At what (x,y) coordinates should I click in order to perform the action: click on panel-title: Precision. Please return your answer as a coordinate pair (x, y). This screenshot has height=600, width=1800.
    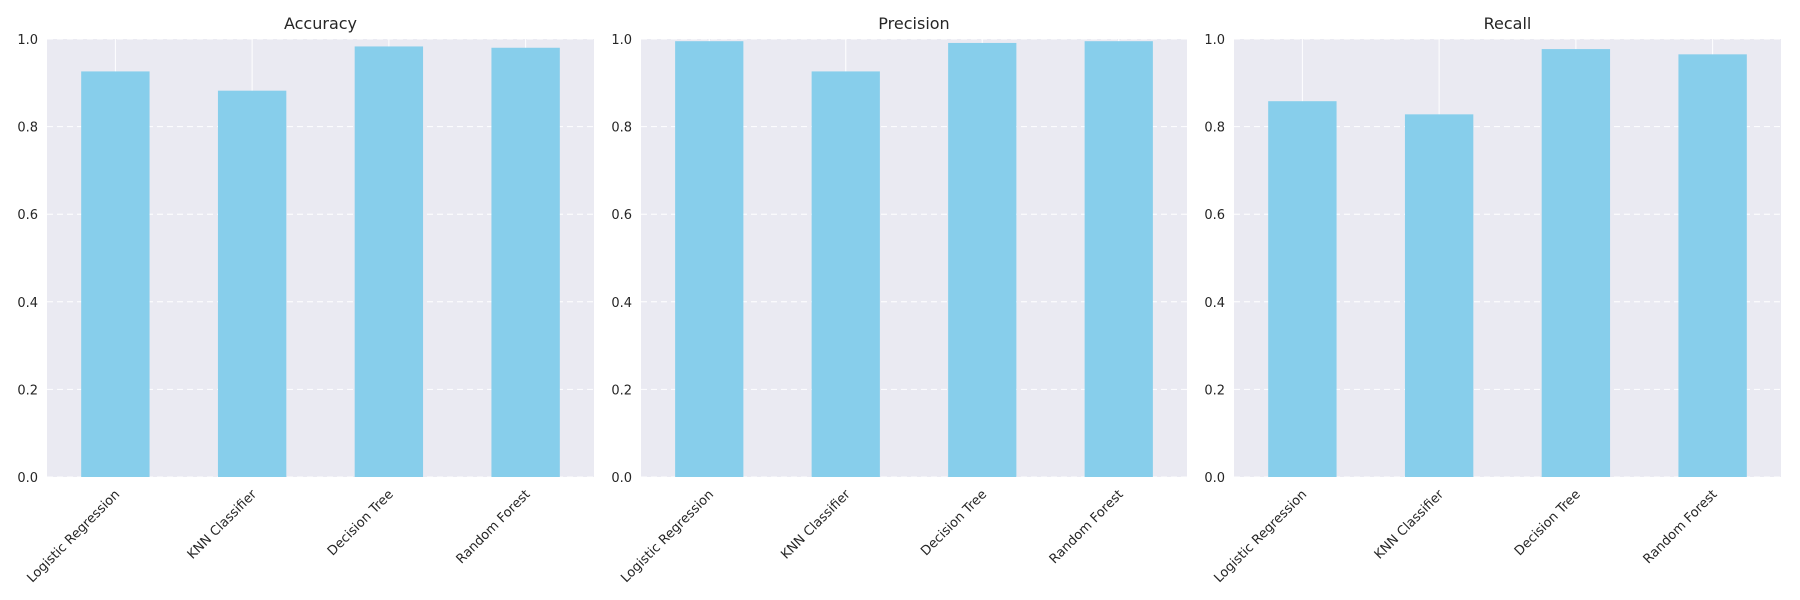
    Looking at the image, I should click on (913, 23).